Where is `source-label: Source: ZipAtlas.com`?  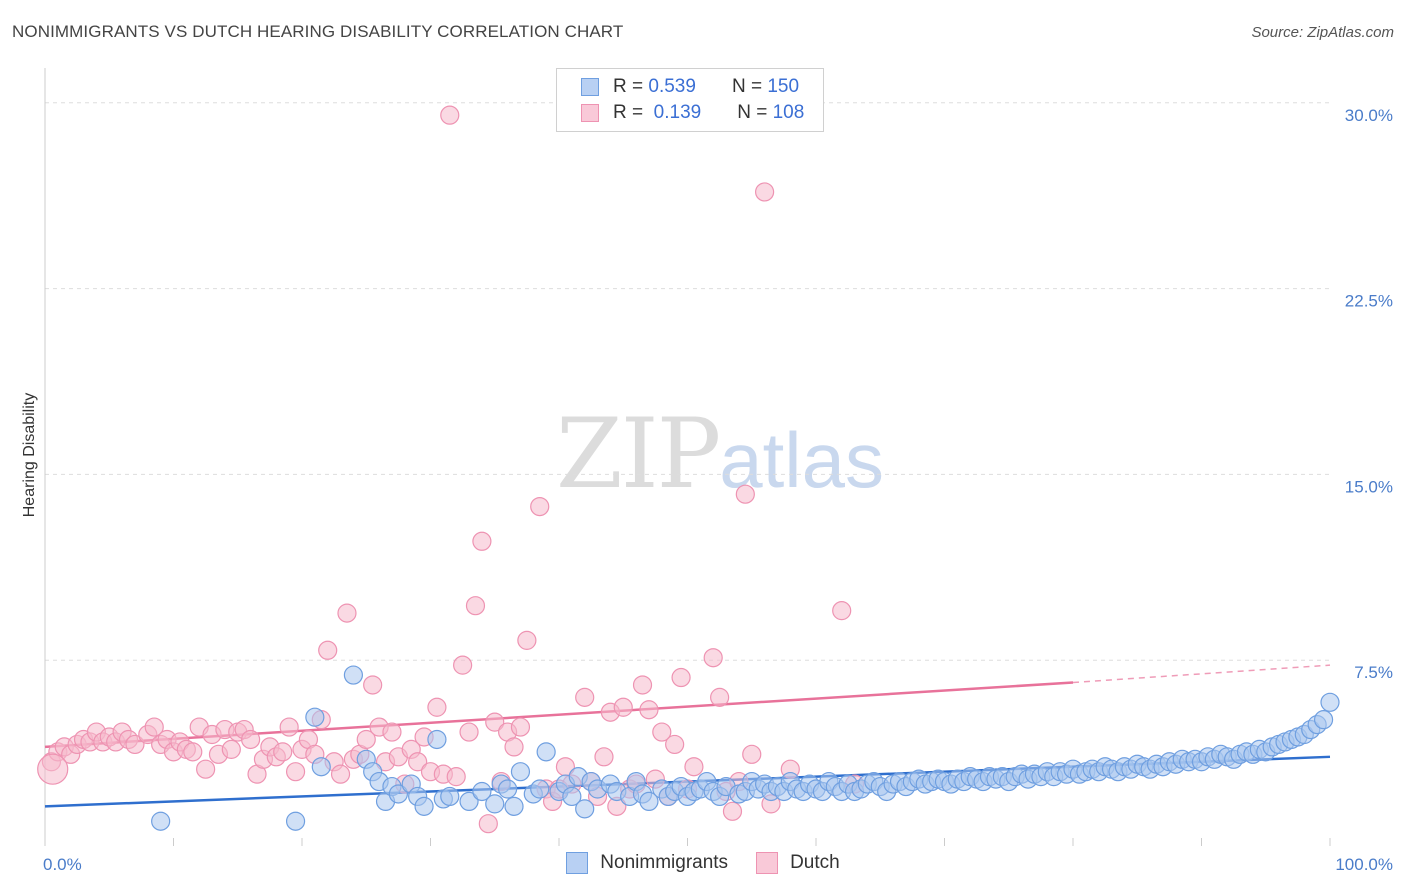 source-label: Source: ZipAtlas.com is located at coordinates (1322, 32).